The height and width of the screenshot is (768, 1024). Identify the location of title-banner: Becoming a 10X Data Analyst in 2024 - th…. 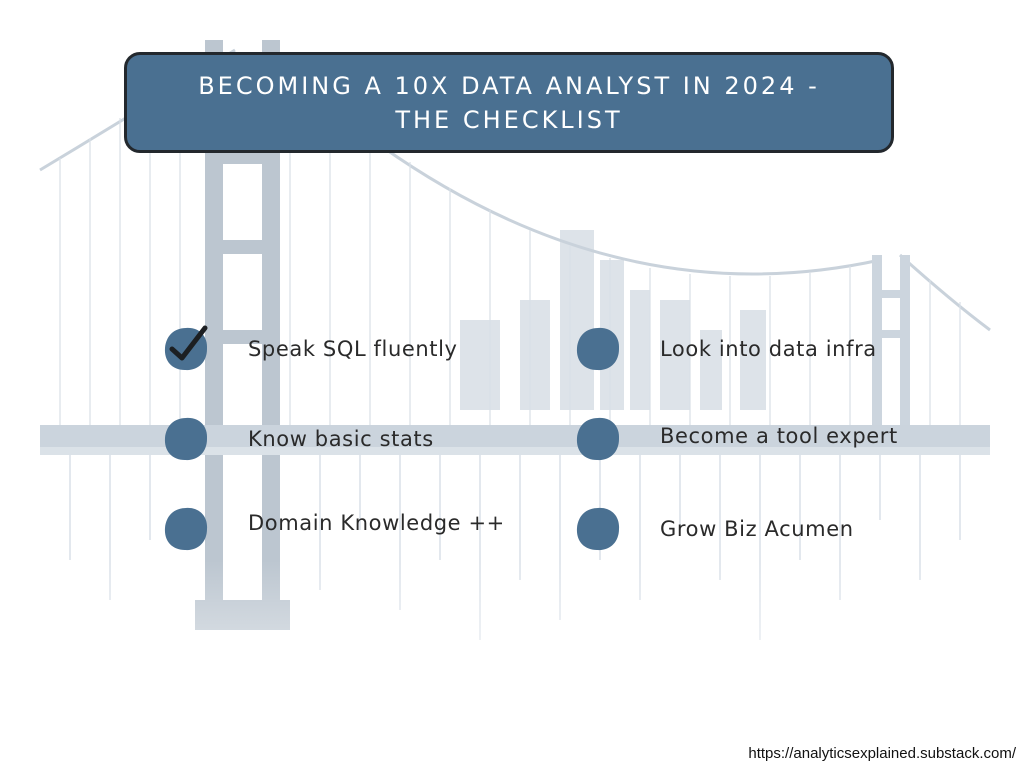
(509, 102).